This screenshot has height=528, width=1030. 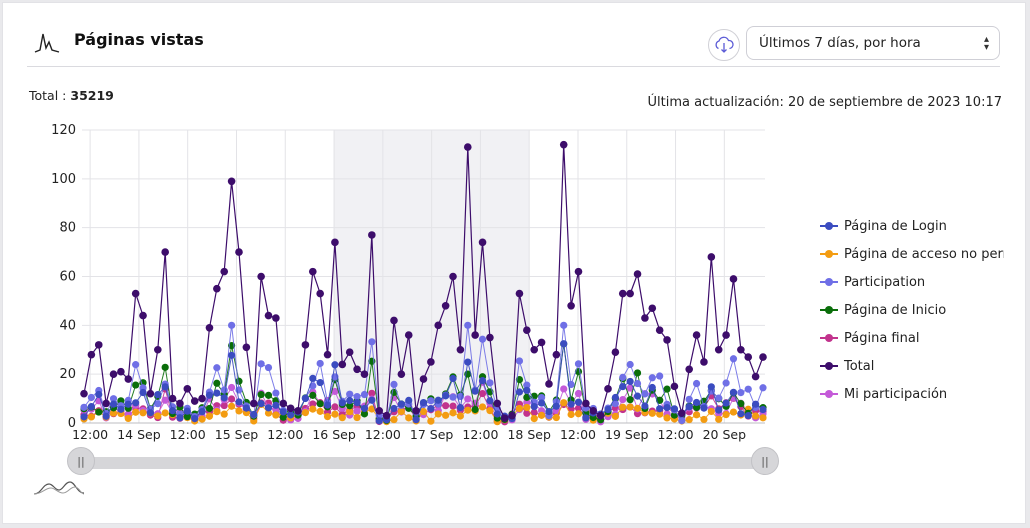 What do you see at coordinates (873, 43) in the screenshot?
I see `range-select: Últimos 7 días, por hora ▴ ▾` at bounding box center [873, 43].